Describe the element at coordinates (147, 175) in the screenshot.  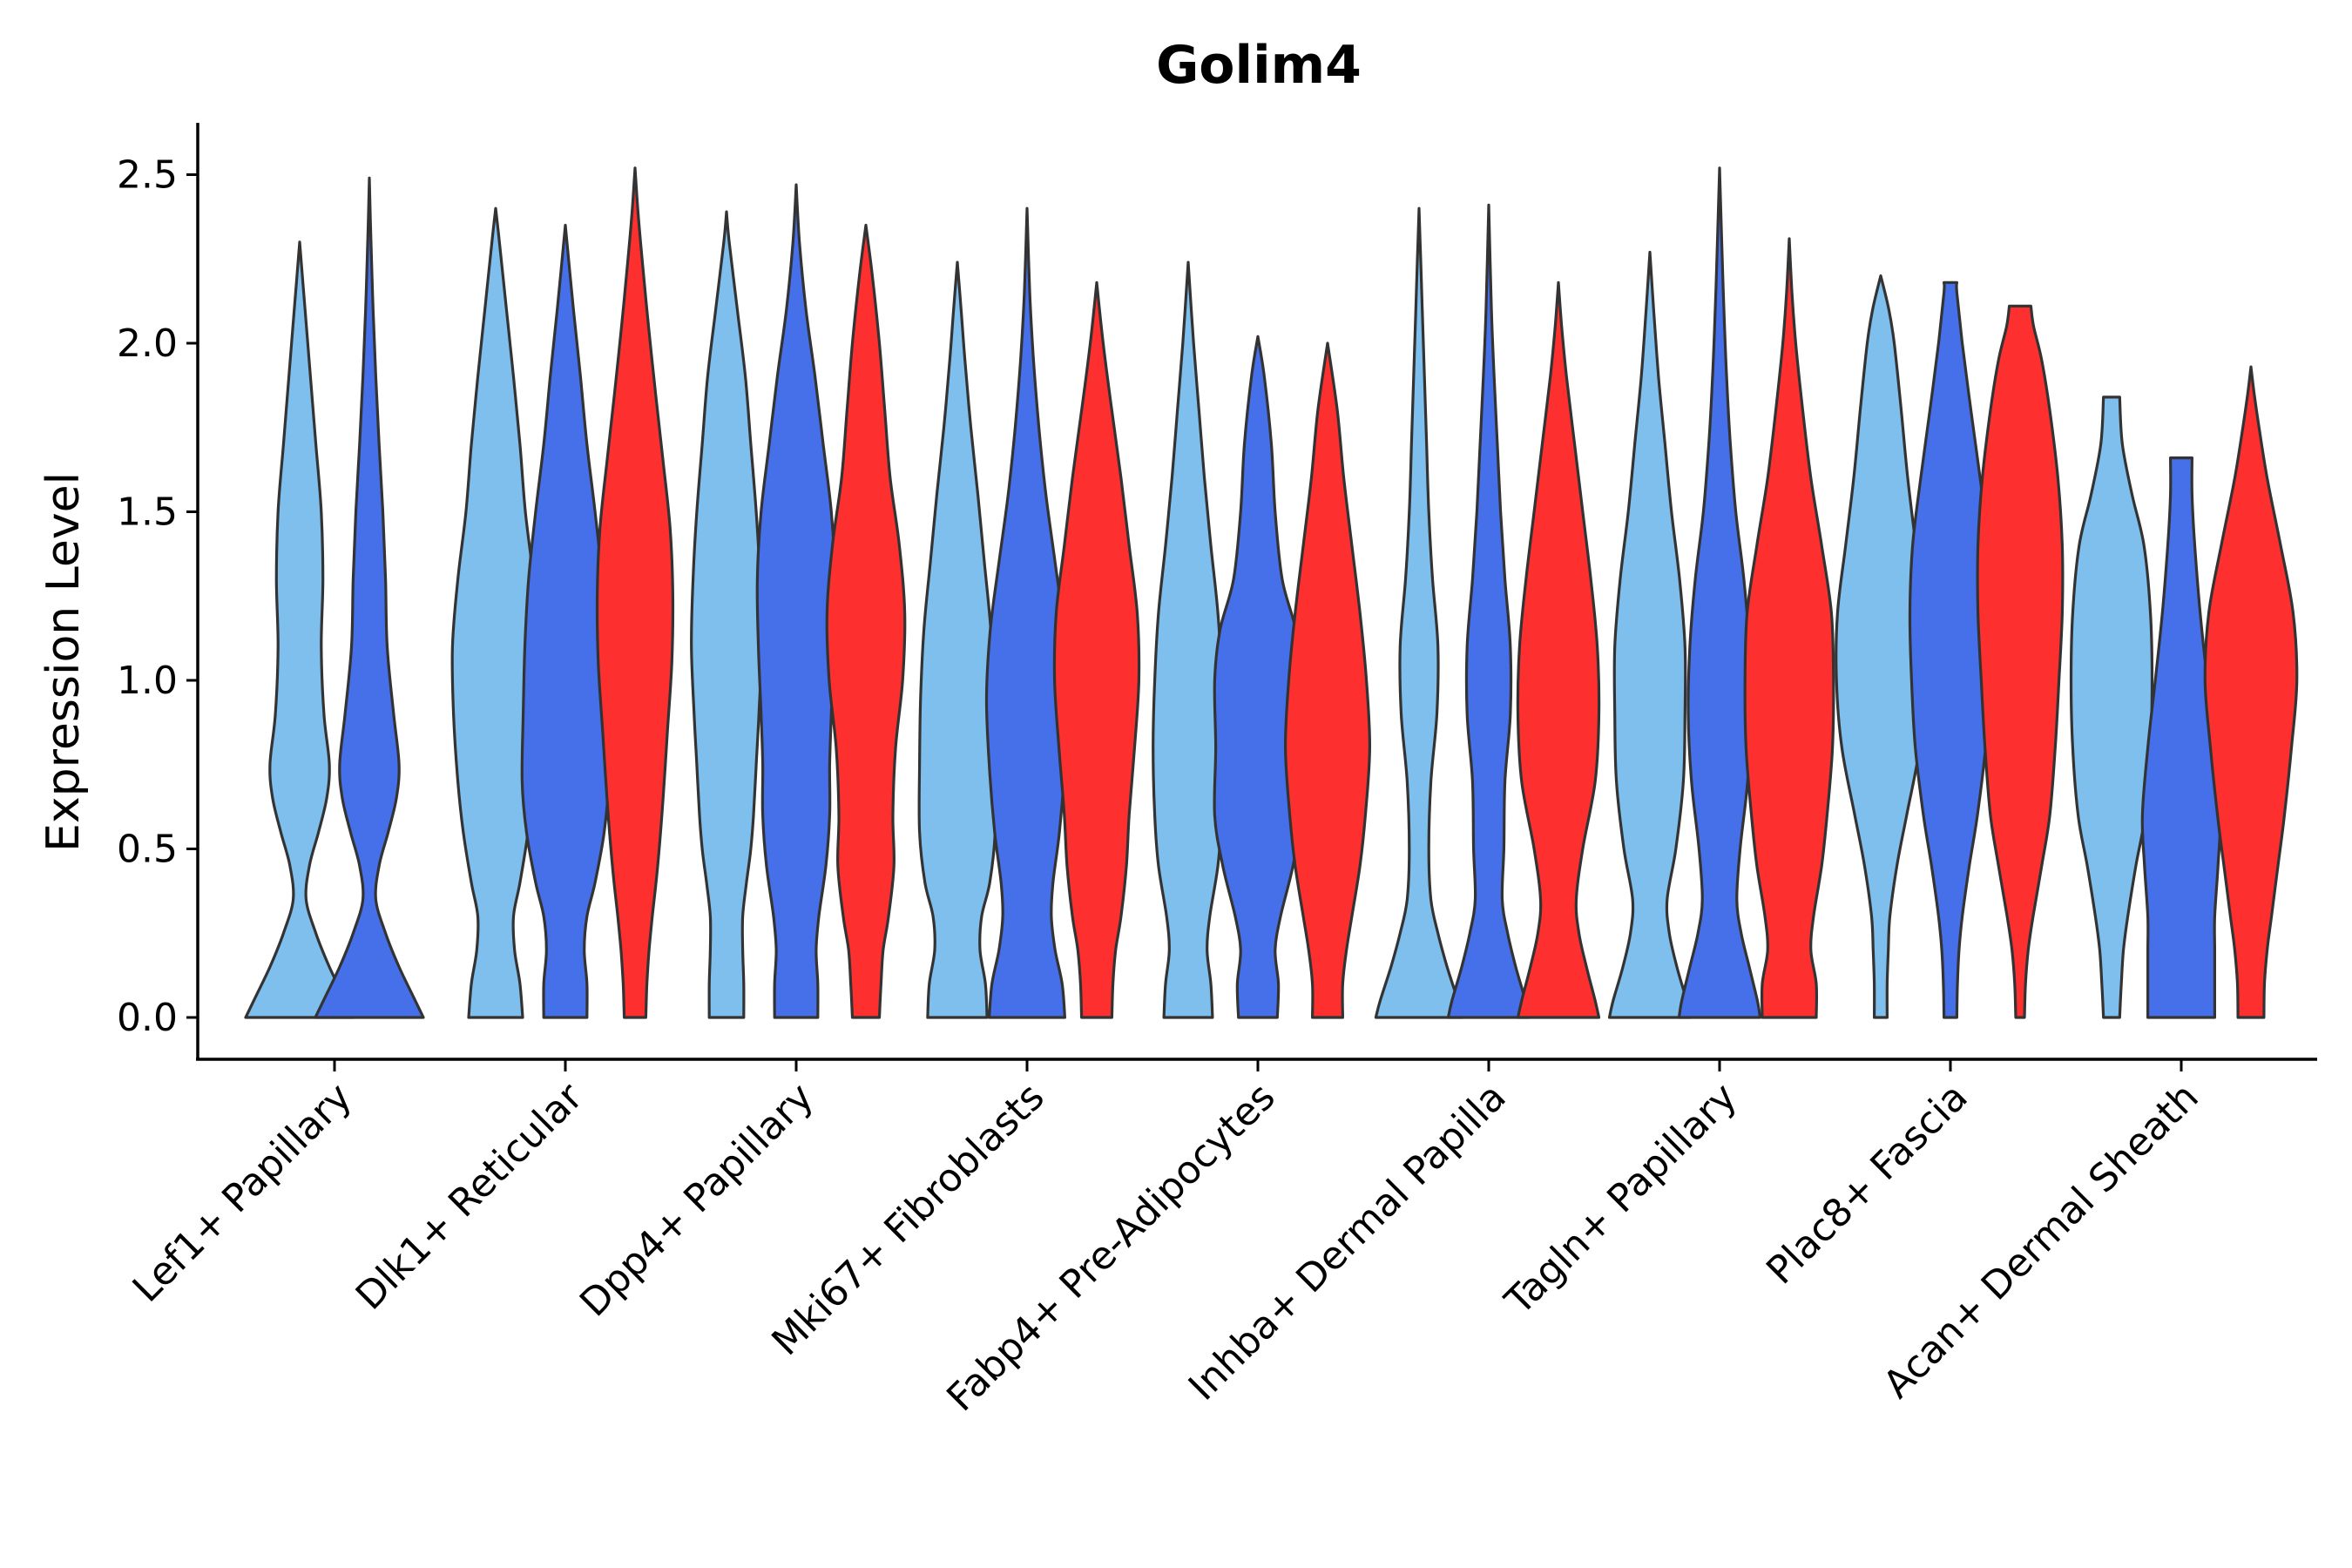
I see `y-tick-label: 2.5` at that location.